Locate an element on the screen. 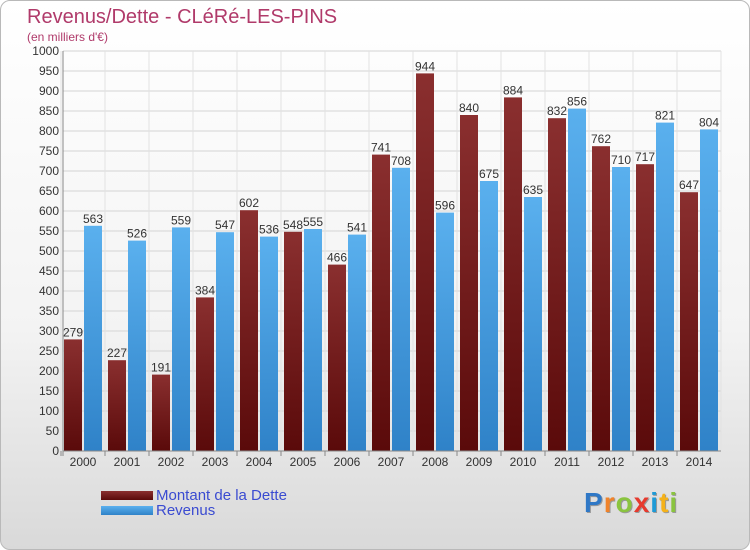  y-tick-label: 150 is located at coordinates (49, 391).